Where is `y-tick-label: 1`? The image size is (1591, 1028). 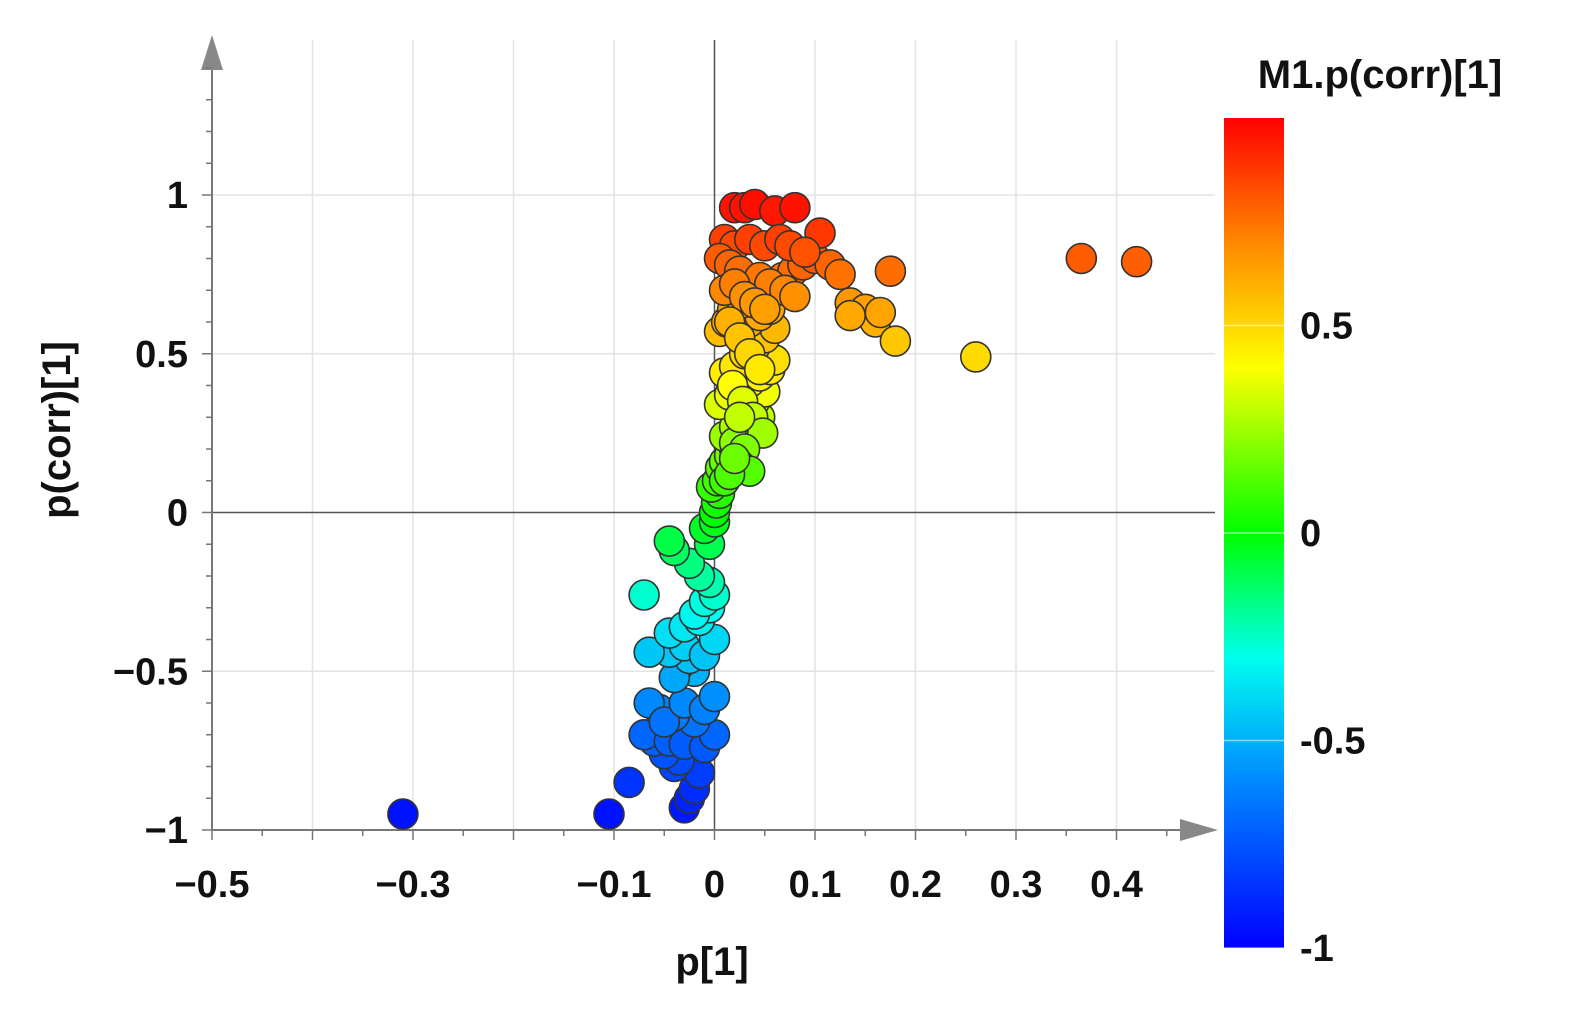
y-tick-label: 1 is located at coordinates (177, 196).